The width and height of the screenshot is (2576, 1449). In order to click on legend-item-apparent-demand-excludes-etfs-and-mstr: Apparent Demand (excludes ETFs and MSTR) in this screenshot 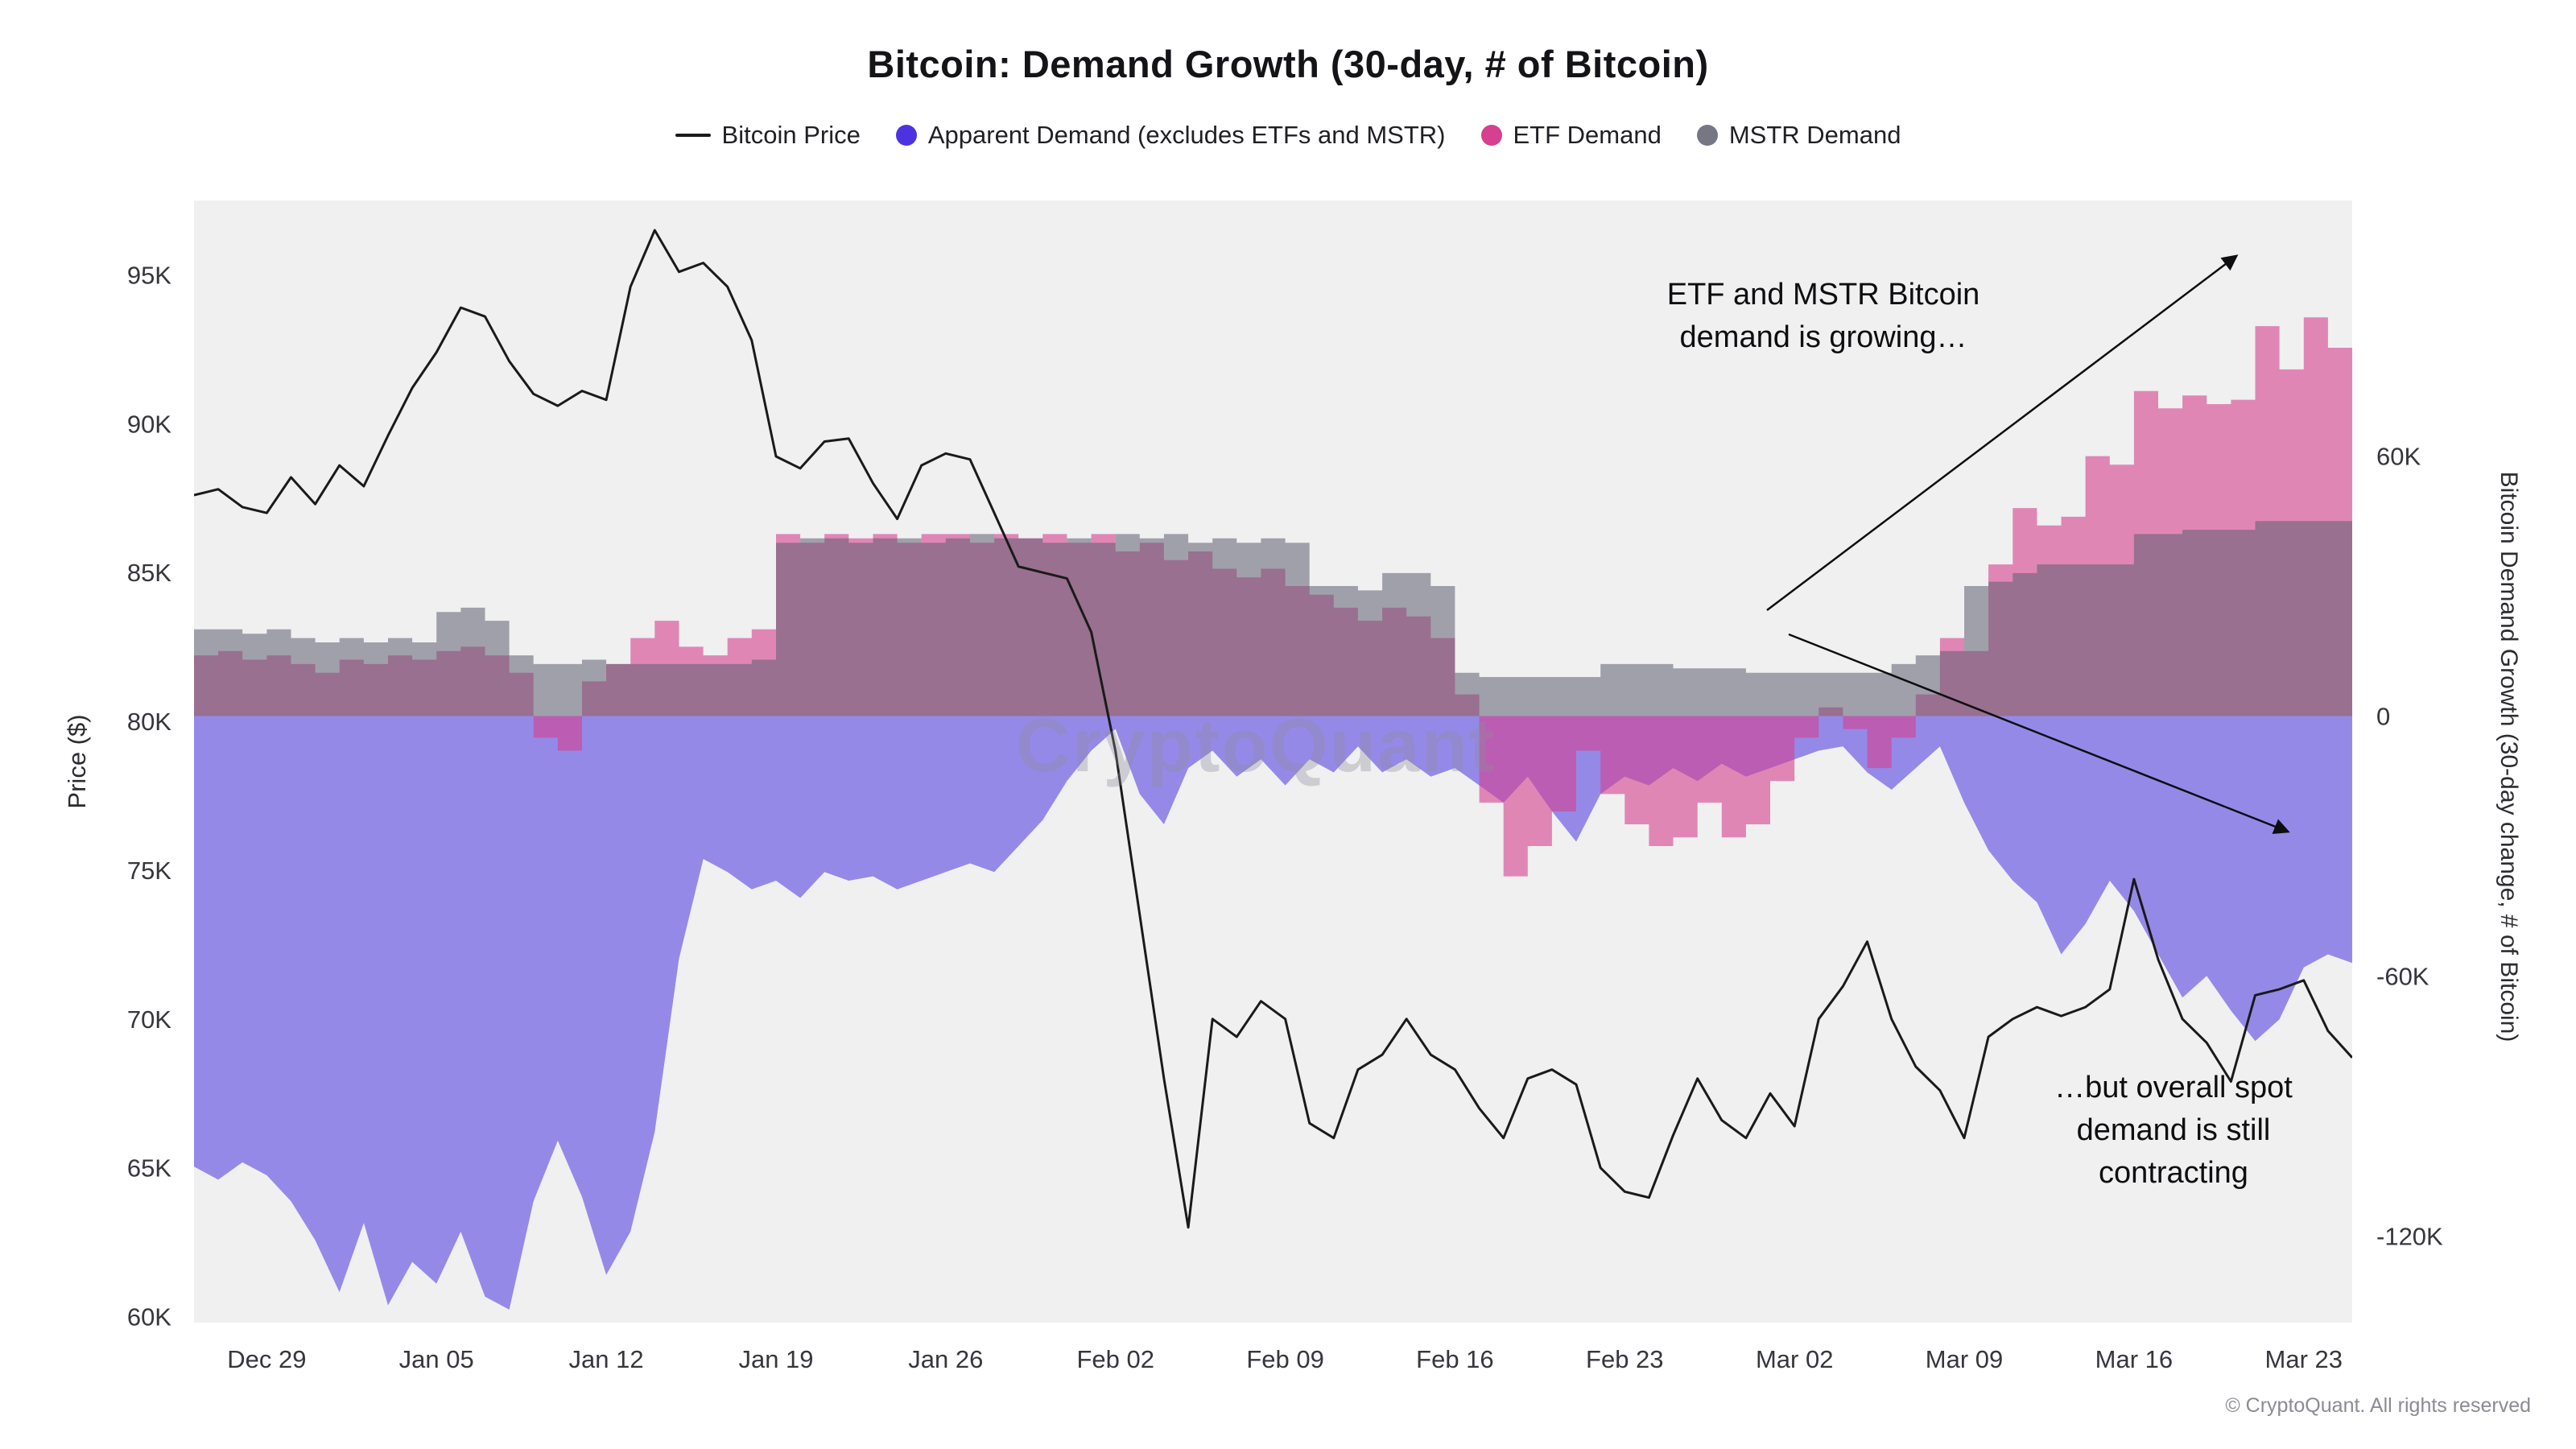, I will do `click(1170, 135)`.